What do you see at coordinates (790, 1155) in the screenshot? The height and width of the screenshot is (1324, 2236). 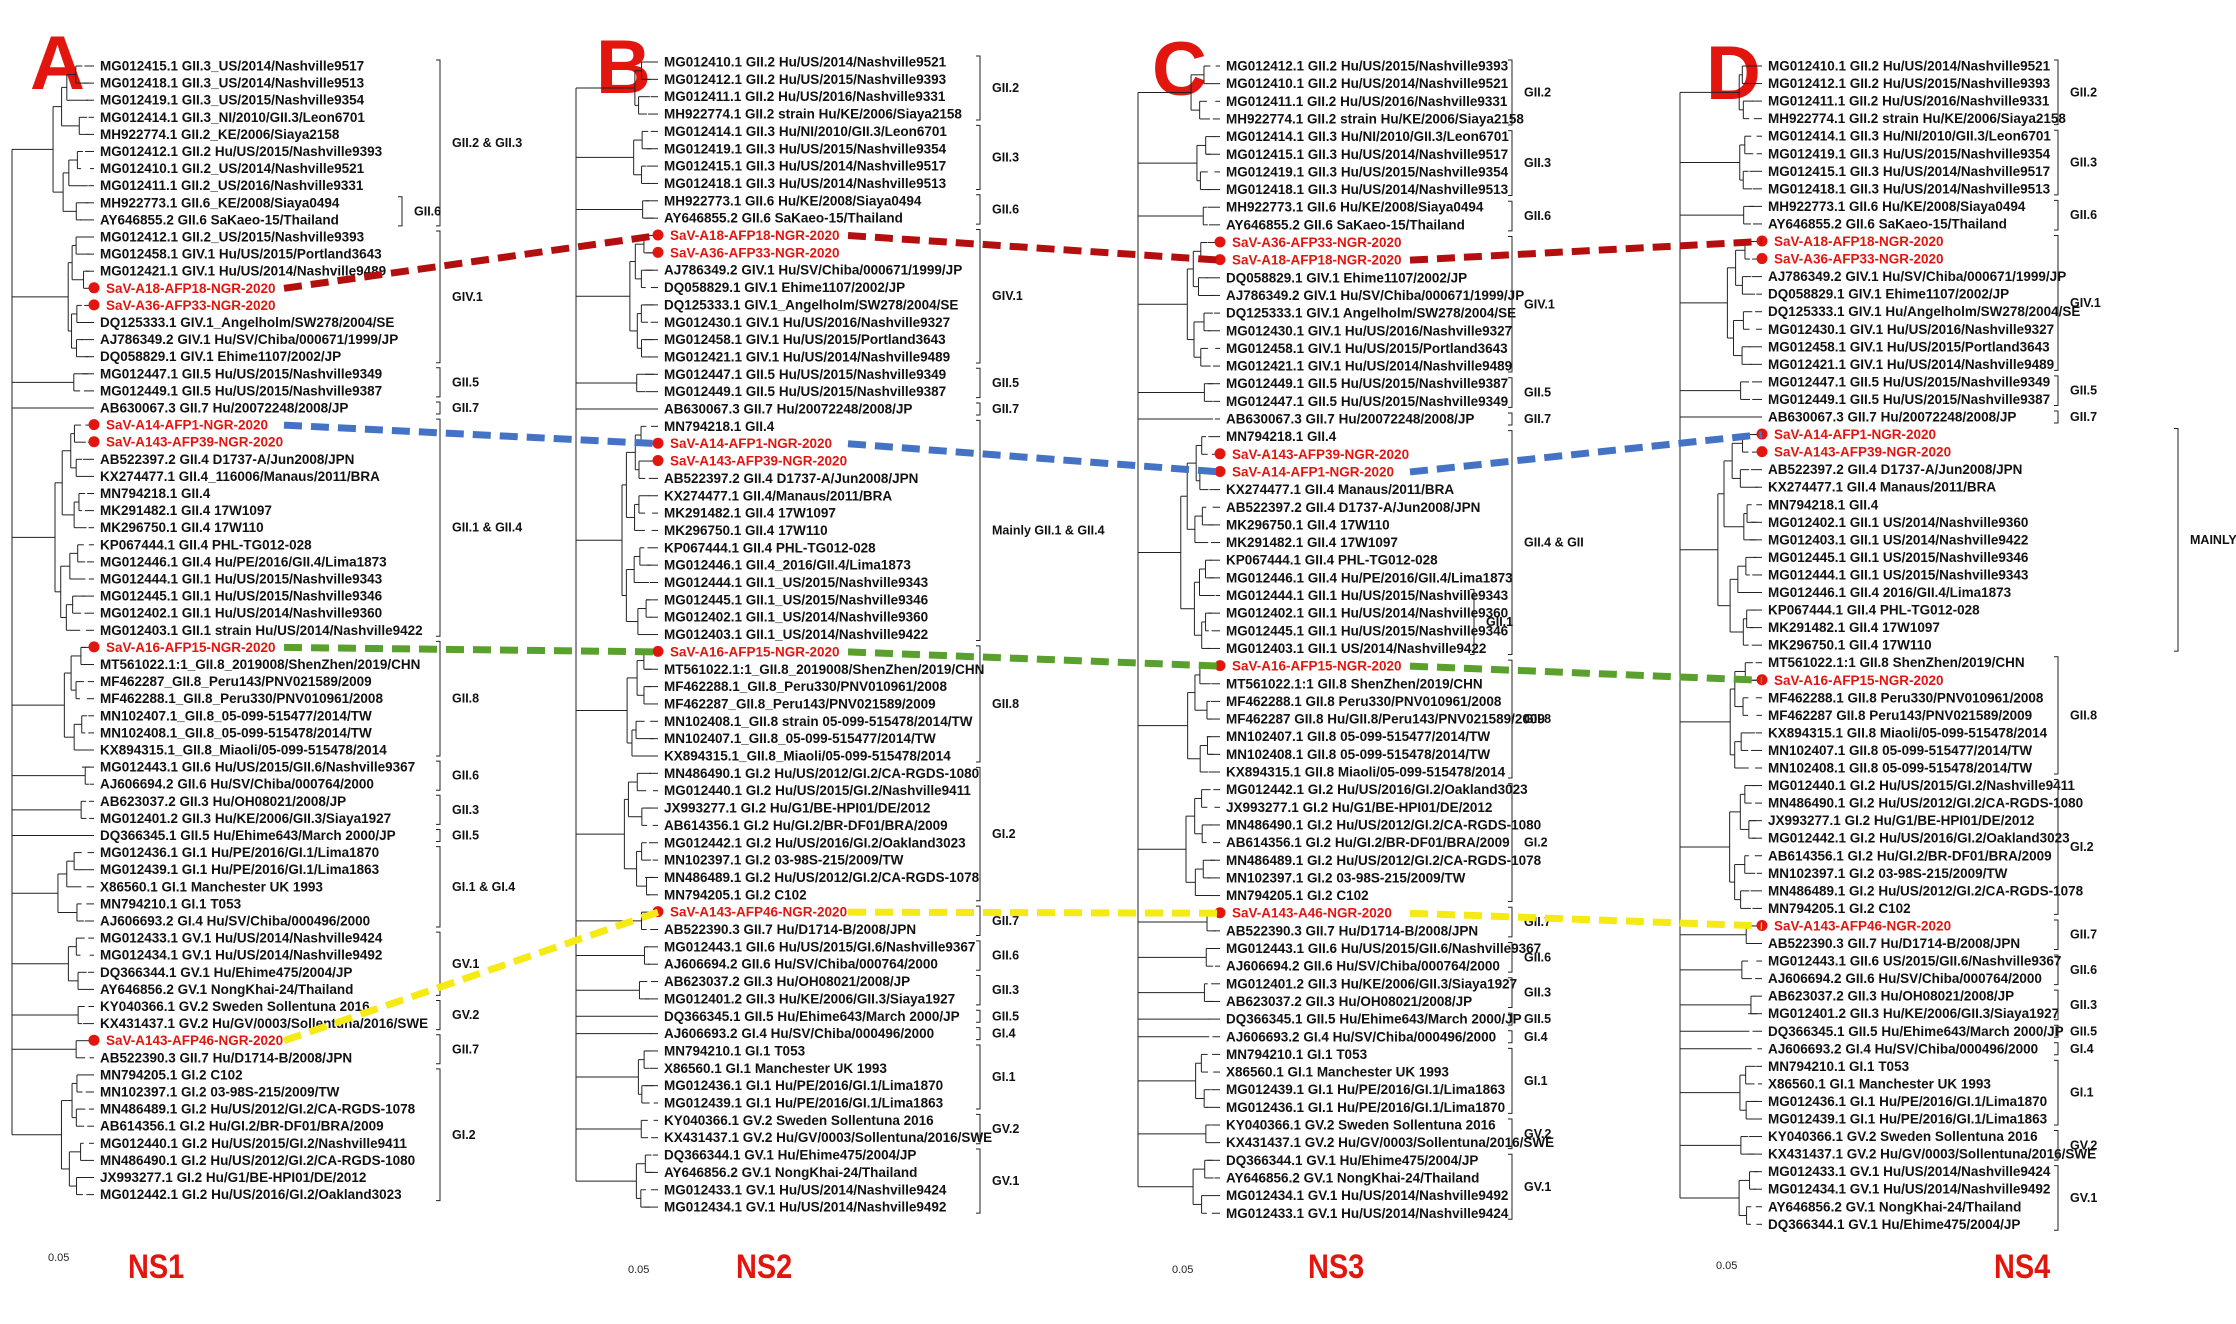 I see `leaf-label: DQ366344.1 GV.1 Hu/Ehime475/2004/JP` at bounding box center [790, 1155].